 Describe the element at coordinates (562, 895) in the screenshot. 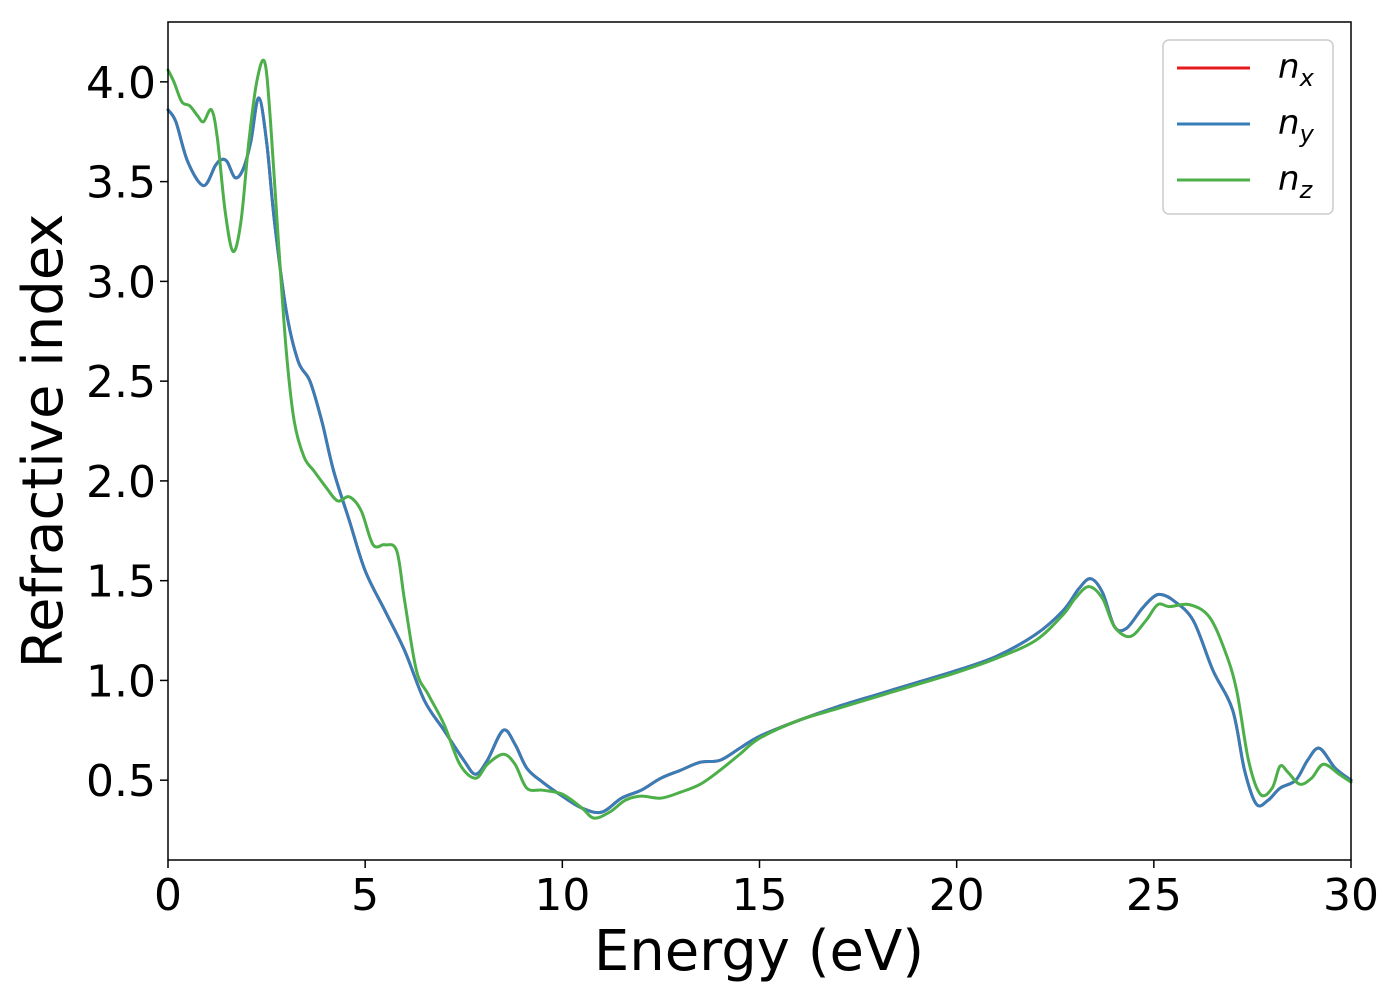

I see `x-tick-label: 10` at that location.